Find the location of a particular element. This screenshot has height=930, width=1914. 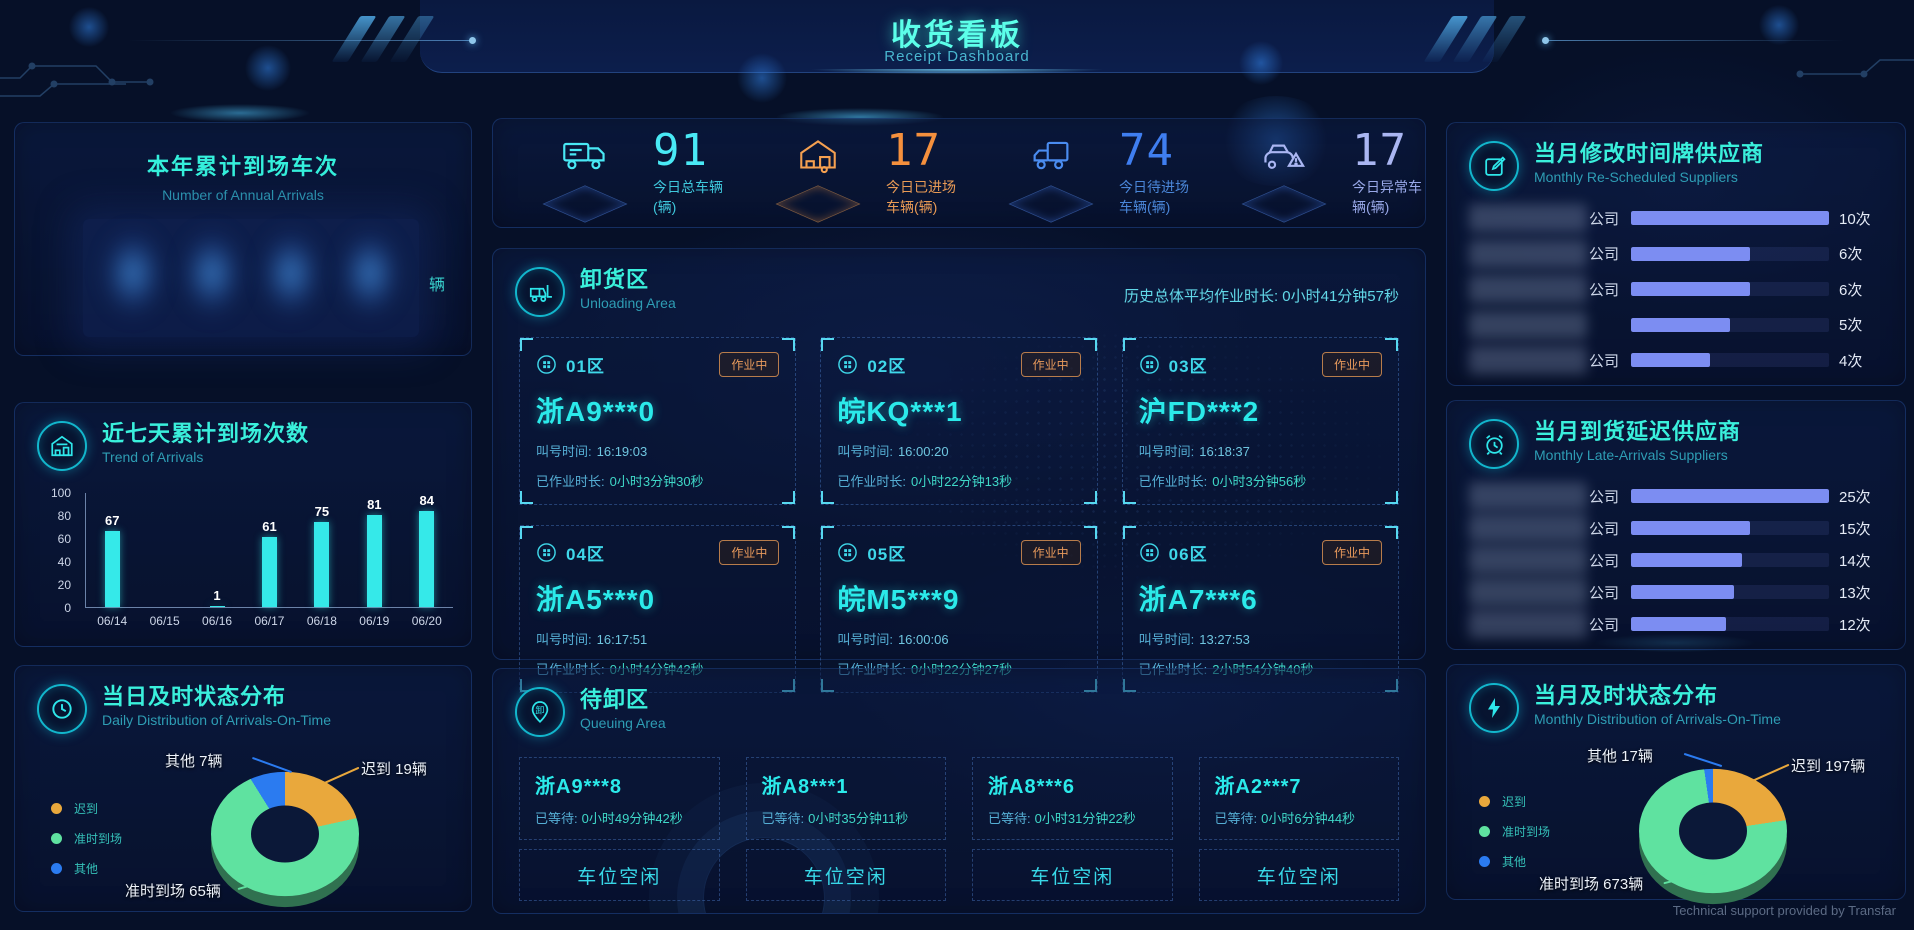

stat-total-vehicles: 91 今日总车辆(辆) is located at coordinates (609, 176).